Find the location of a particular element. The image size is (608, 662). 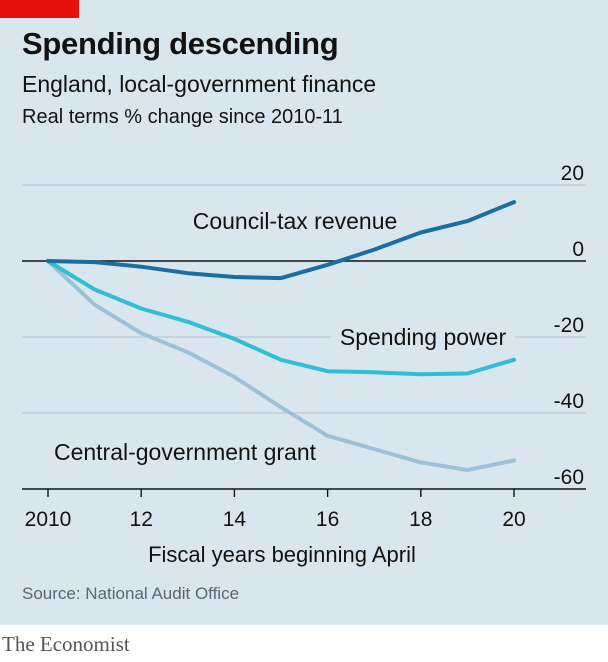

y-tick-label: -20 is located at coordinates (569, 325).